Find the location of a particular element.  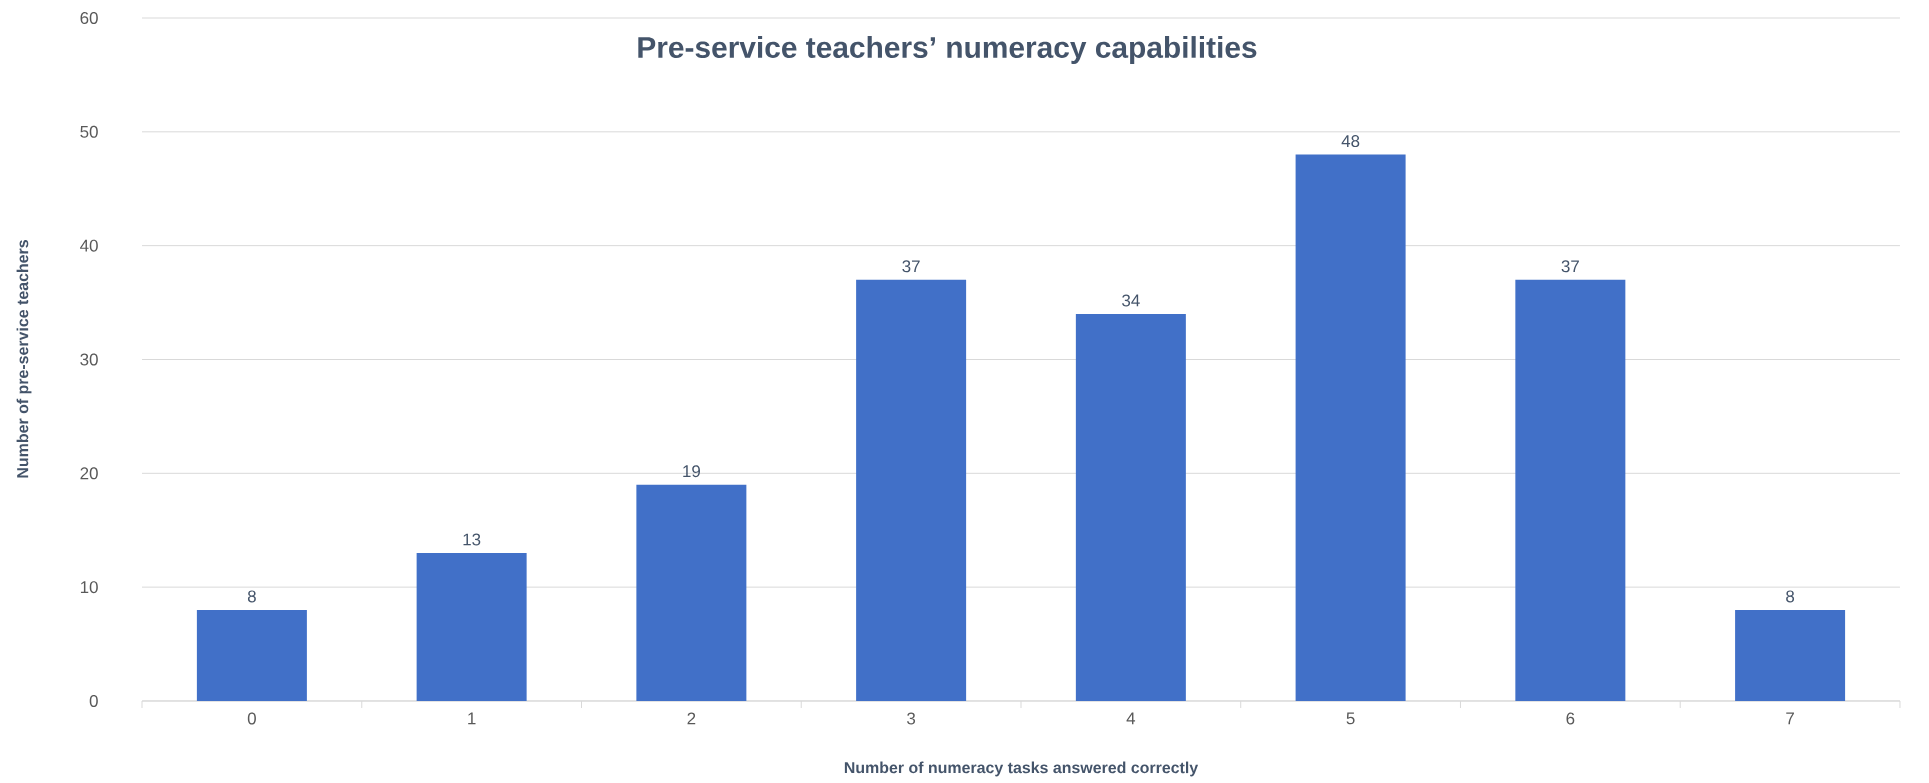

y-tick-label: 50 is located at coordinates (89, 131).